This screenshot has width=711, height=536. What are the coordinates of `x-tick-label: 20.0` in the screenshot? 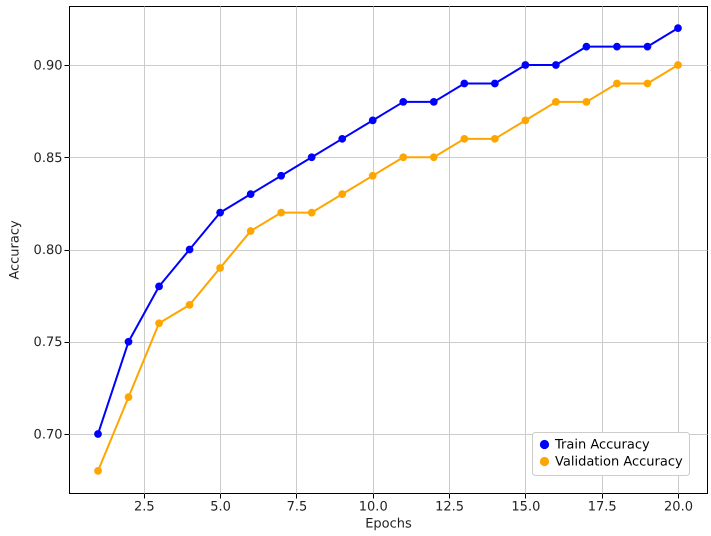 It's located at (678, 507).